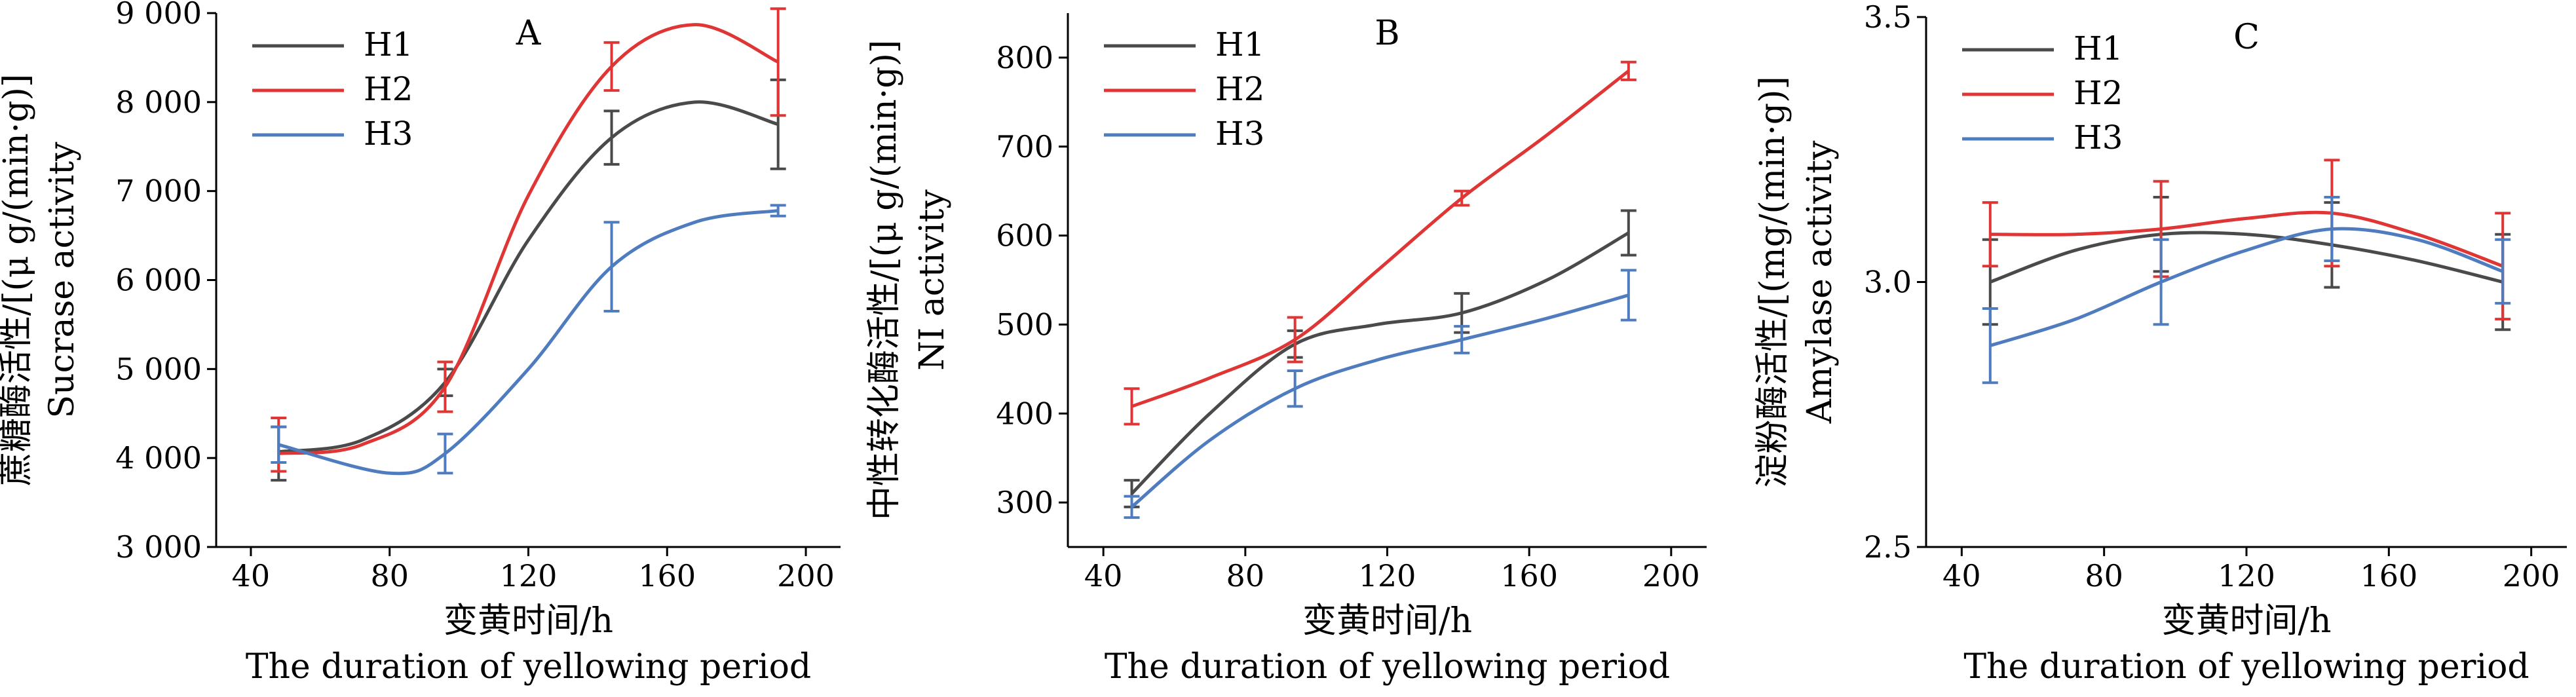 This screenshot has width=2576, height=697. I want to click on y-tick-label: 2.5, so click(1888, 547).